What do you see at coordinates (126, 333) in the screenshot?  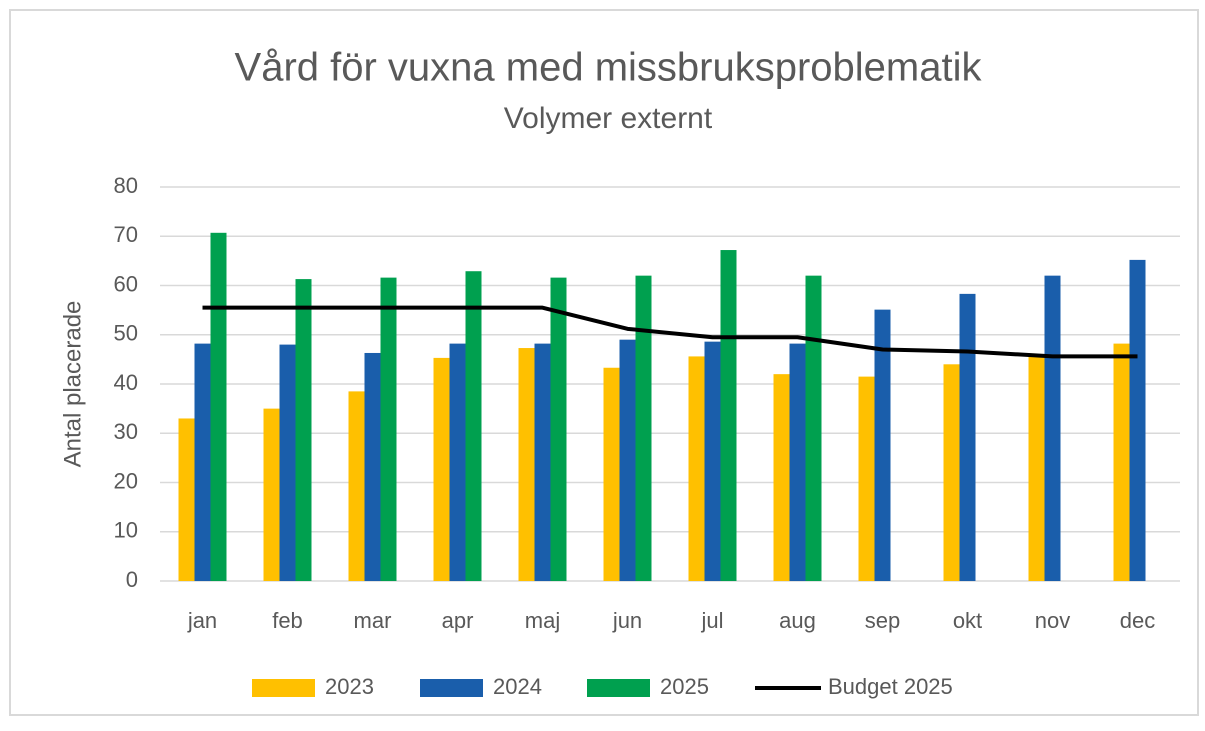 I see `y-tick-label: 50` at bounding box center [126, 333].